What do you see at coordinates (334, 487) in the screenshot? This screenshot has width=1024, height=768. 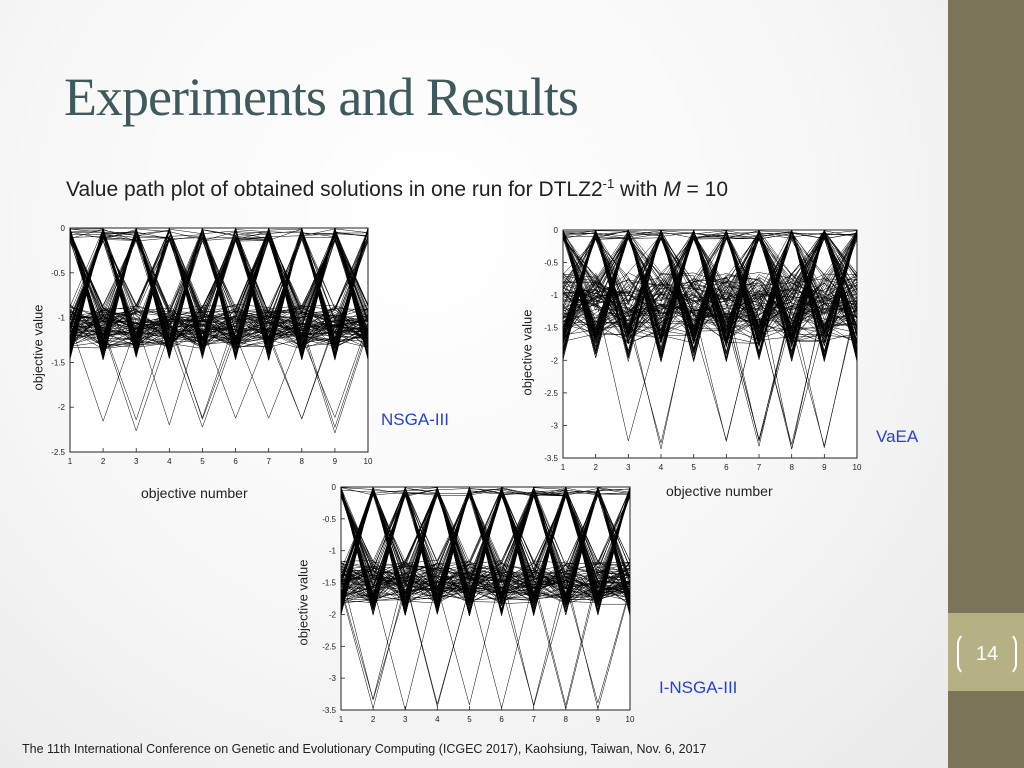 I see `y-tick-label: 0` at bounding box center [334, 487].